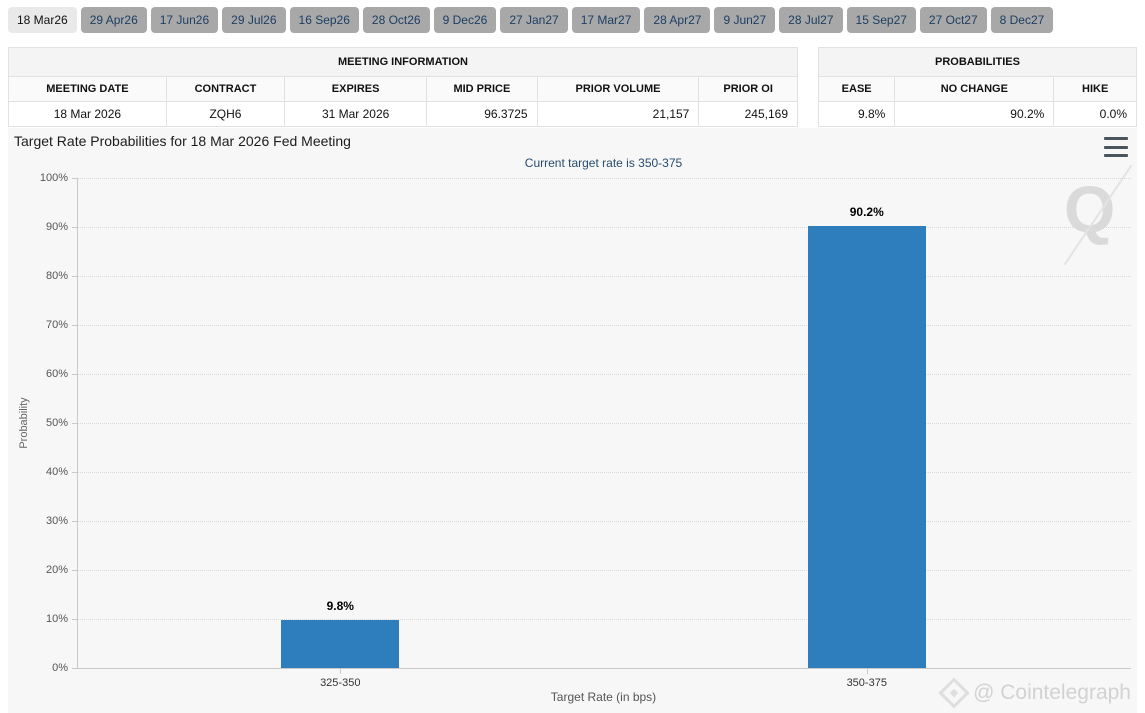  Describe the element at coordinates (618, 114) in the screenshot. I see `prior-volume-value: 21,157` at that location.